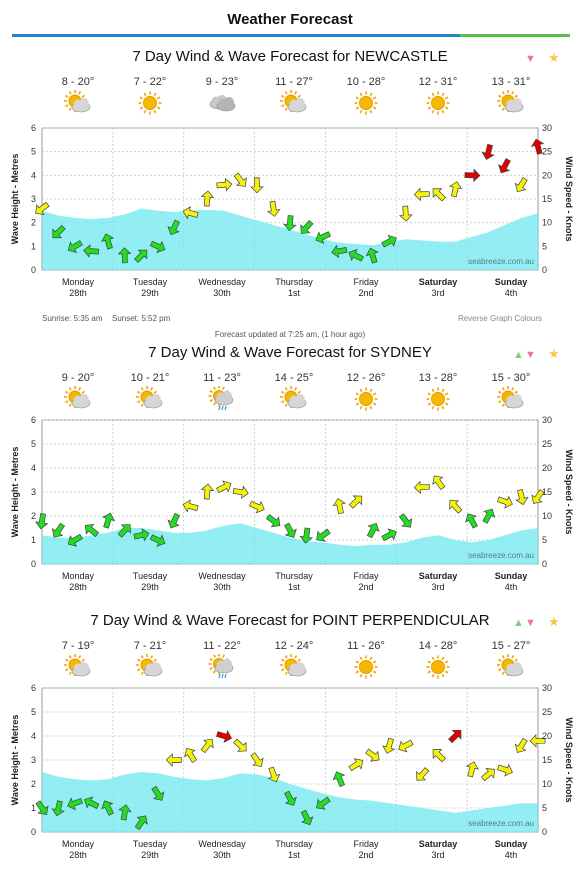 The image size is (580, 884). What do you see at coordinates (78, 82) in the screenshot?
I see `day-temperature: 8 - 20°` at bounding box center [78, 82].